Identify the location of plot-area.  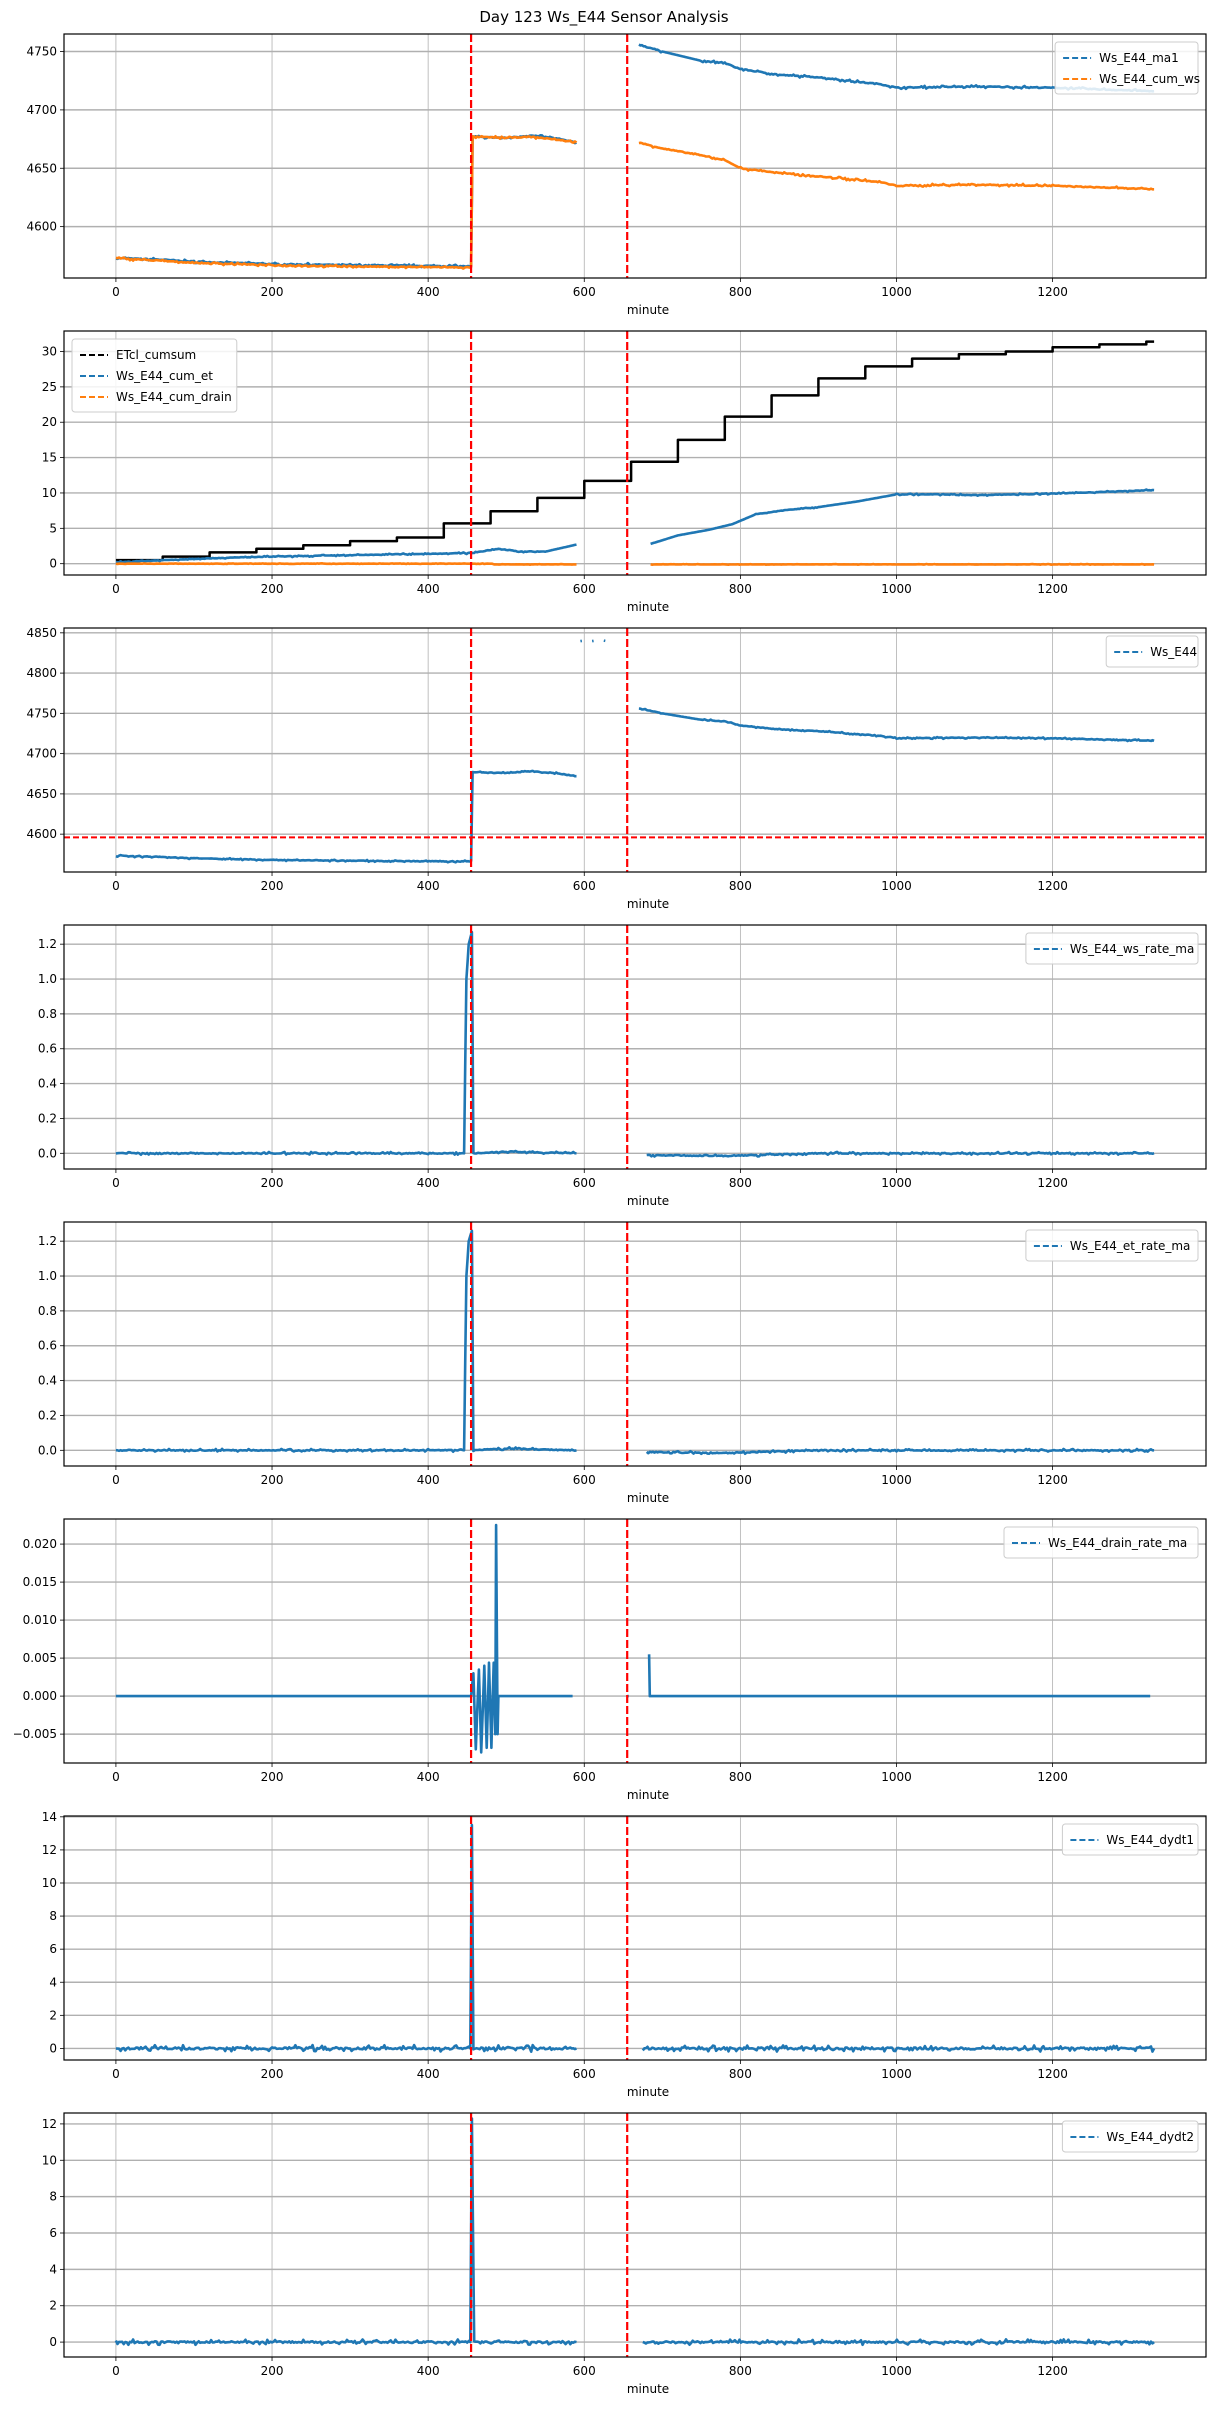
(635, 750).